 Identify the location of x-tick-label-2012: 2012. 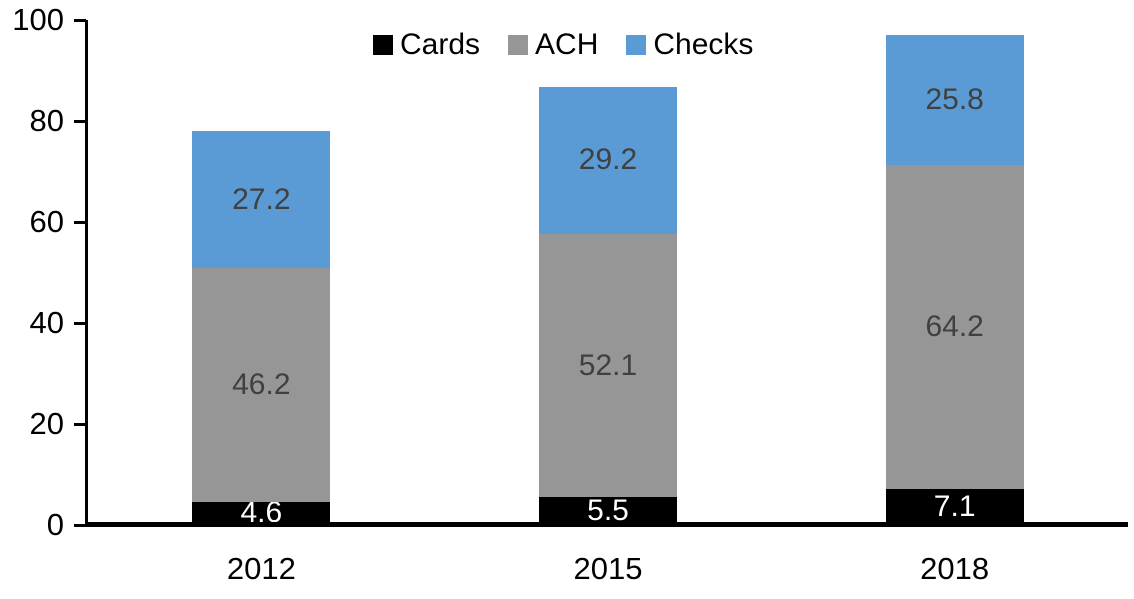
(261, 568).